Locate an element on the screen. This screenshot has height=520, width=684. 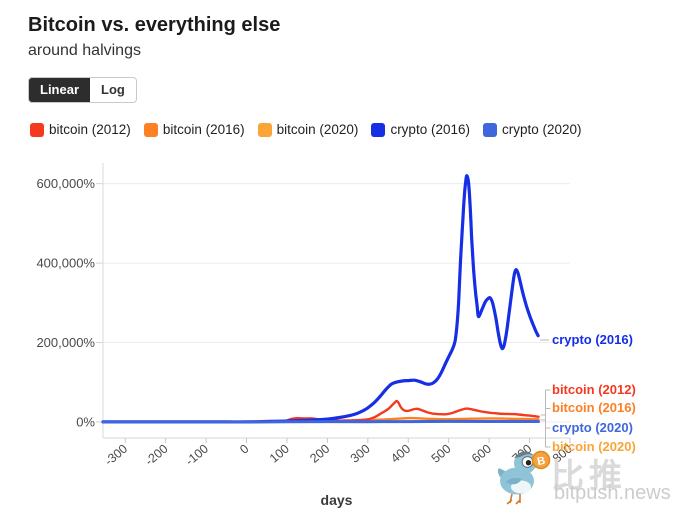
legend-item-bitcoin-2016: bitcoin (2016) is located at coordinates (194, 129).